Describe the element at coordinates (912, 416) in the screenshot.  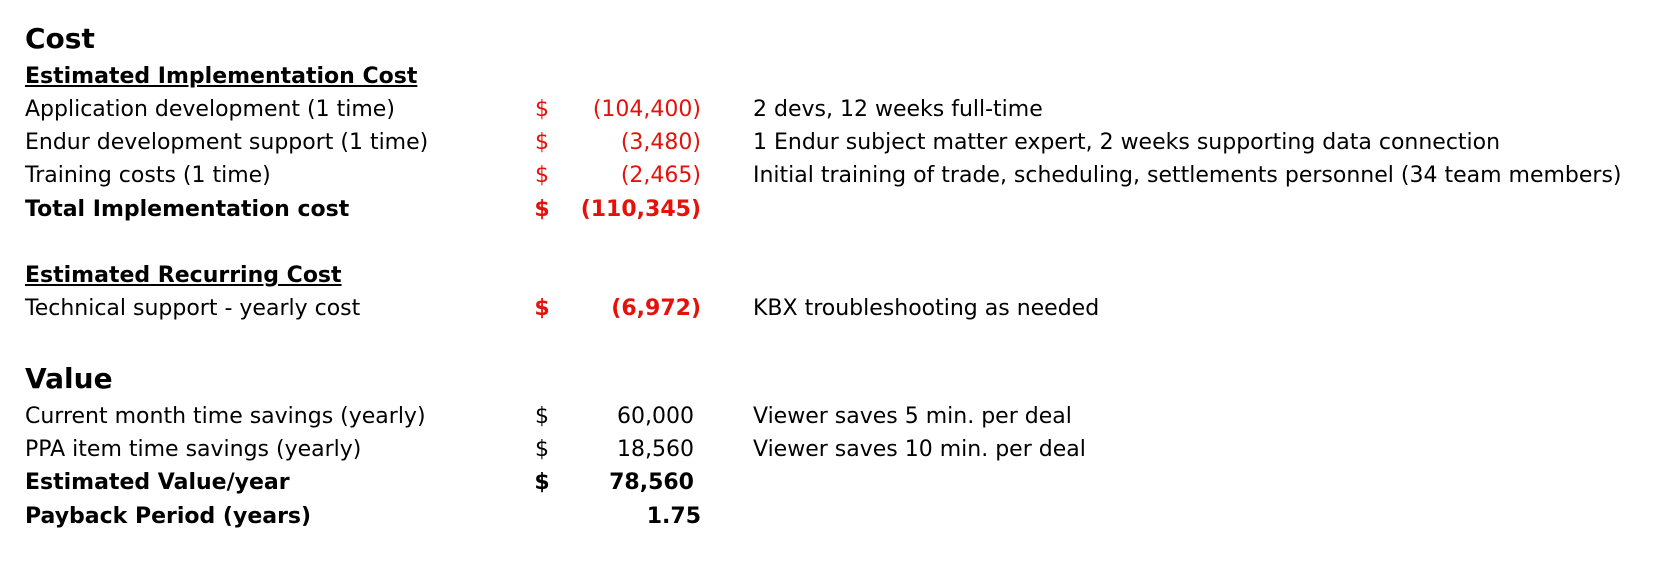
I see `row-note: Viewer saves 5 min. per deal` at that location.